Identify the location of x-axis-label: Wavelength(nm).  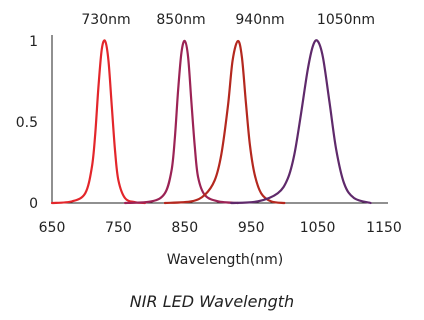
(225, 260).